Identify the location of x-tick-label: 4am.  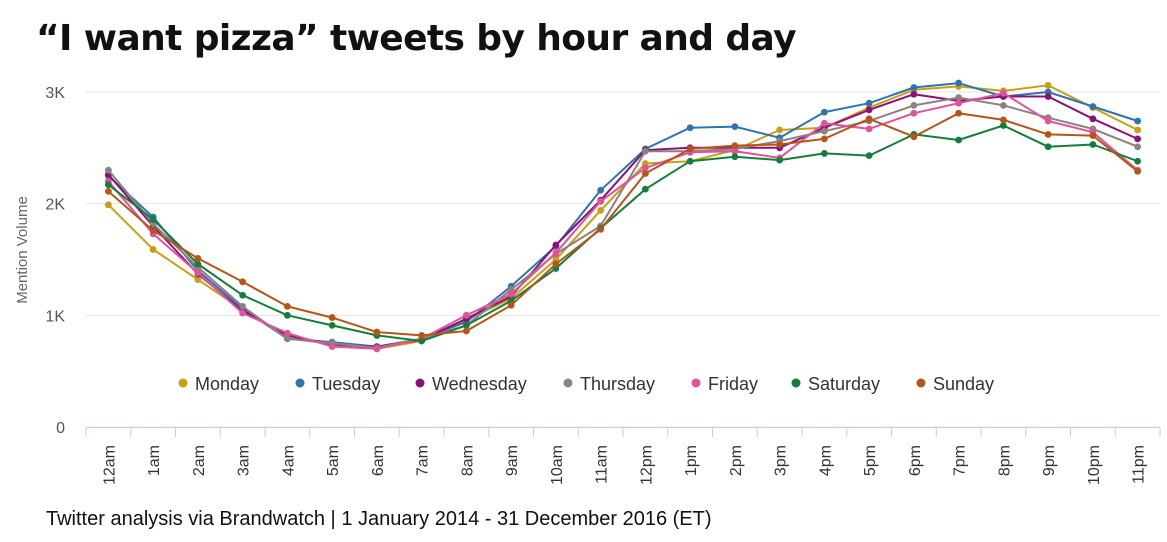
(288, 460).